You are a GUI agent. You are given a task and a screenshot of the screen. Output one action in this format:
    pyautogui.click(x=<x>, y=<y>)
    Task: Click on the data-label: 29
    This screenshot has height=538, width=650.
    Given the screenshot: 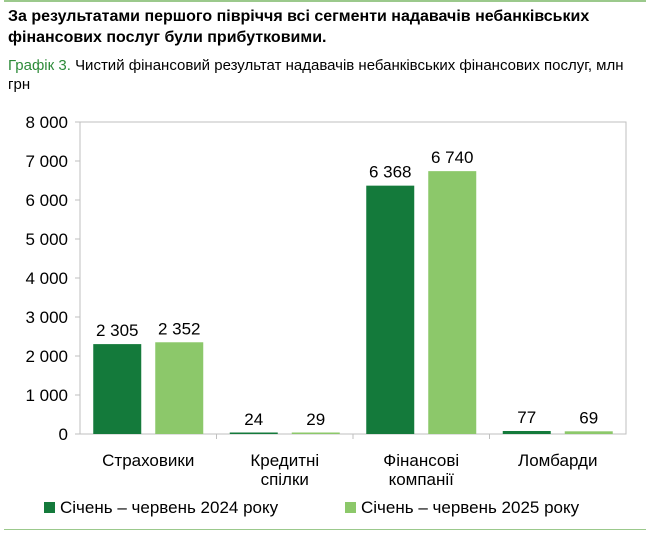 What is the action you would take?
    pyautogui.click(x=315, y=419)
    